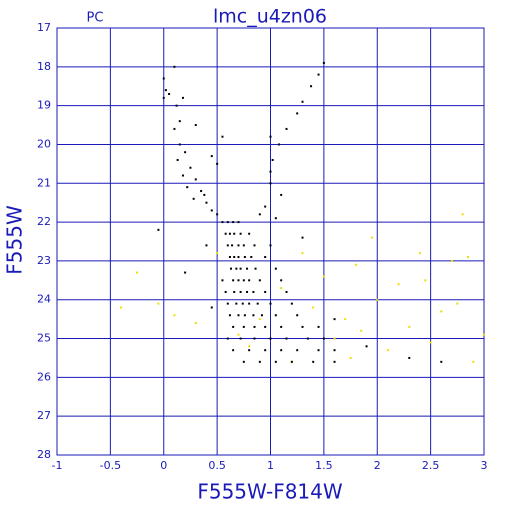 This screenshot has height=512, width=512. Describe the element at coordinates (270, 492) in the screenshot. I see `x-axis-label: F555W-F814W` at that location.